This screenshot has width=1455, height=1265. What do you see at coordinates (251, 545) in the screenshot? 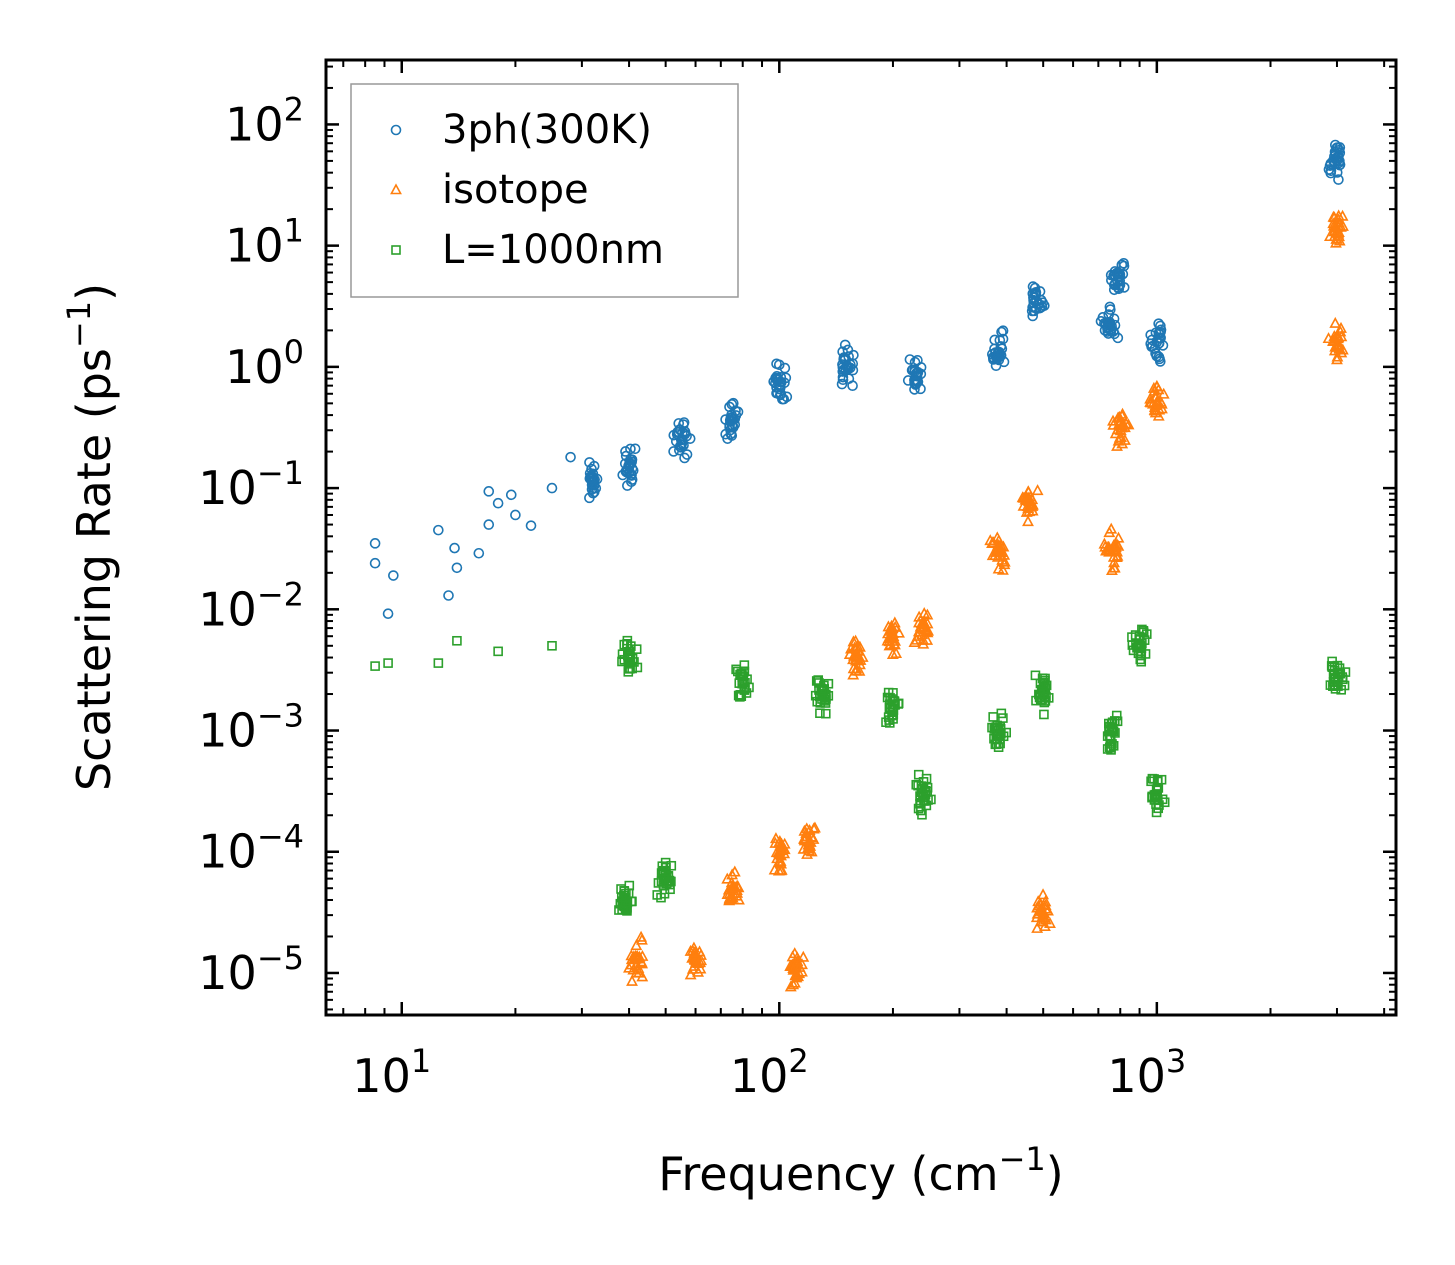
I see `y-tick-labels: 10−5 10−4 10−3 10−2 10−1 100 101 102` at bounding box center [251, 545].